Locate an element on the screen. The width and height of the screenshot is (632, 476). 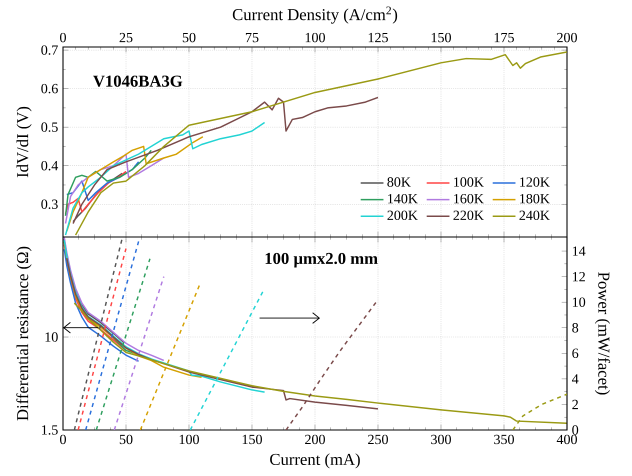
y2-tick-label: 4 is located at coordinates (575, 379).